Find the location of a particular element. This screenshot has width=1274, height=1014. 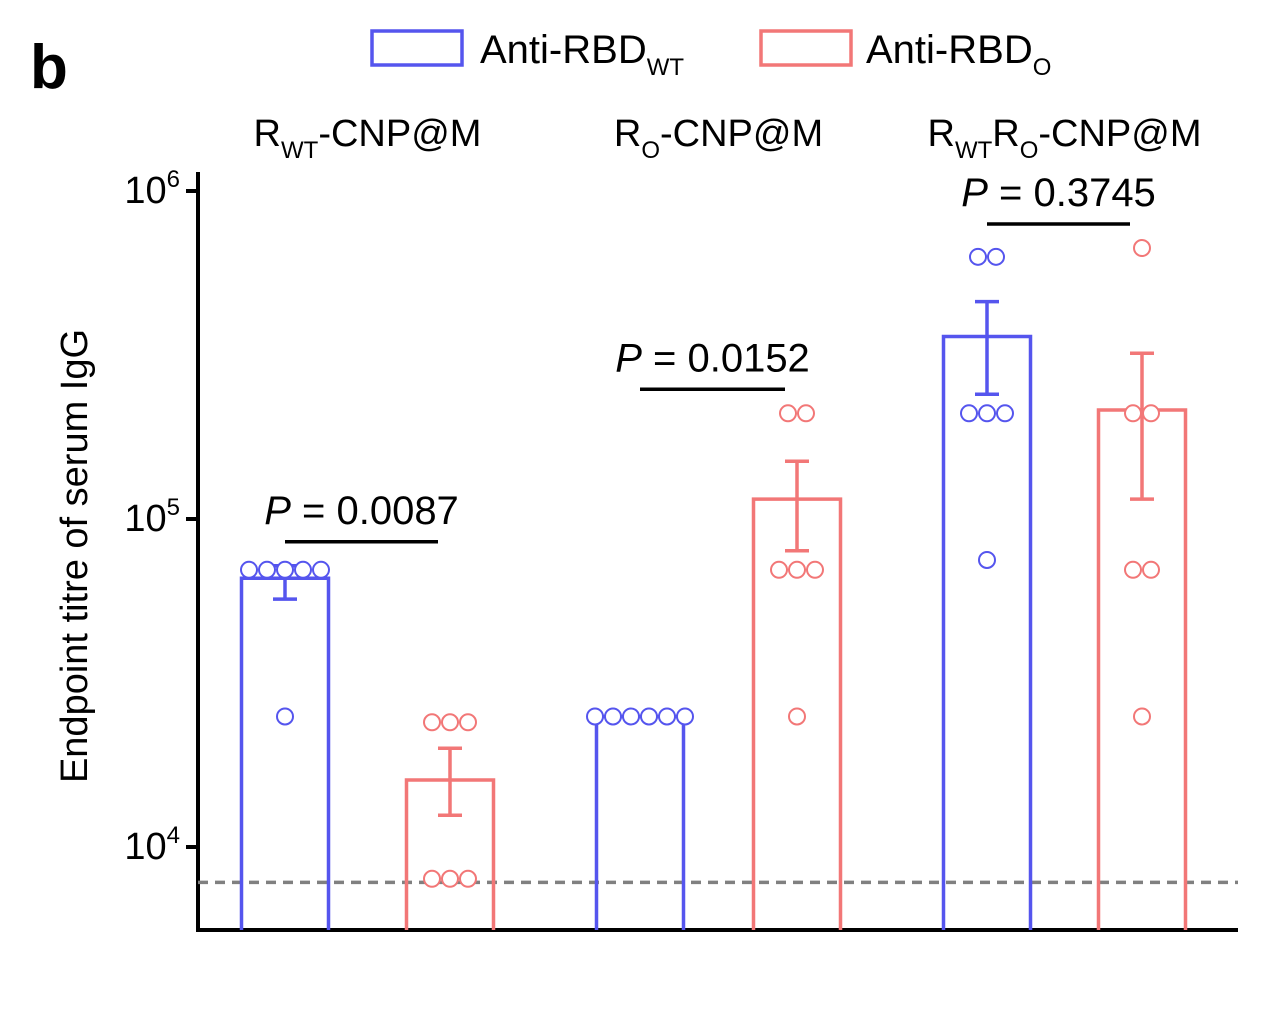

p-value: = 0.0152 is located at coordinates (726, 358).